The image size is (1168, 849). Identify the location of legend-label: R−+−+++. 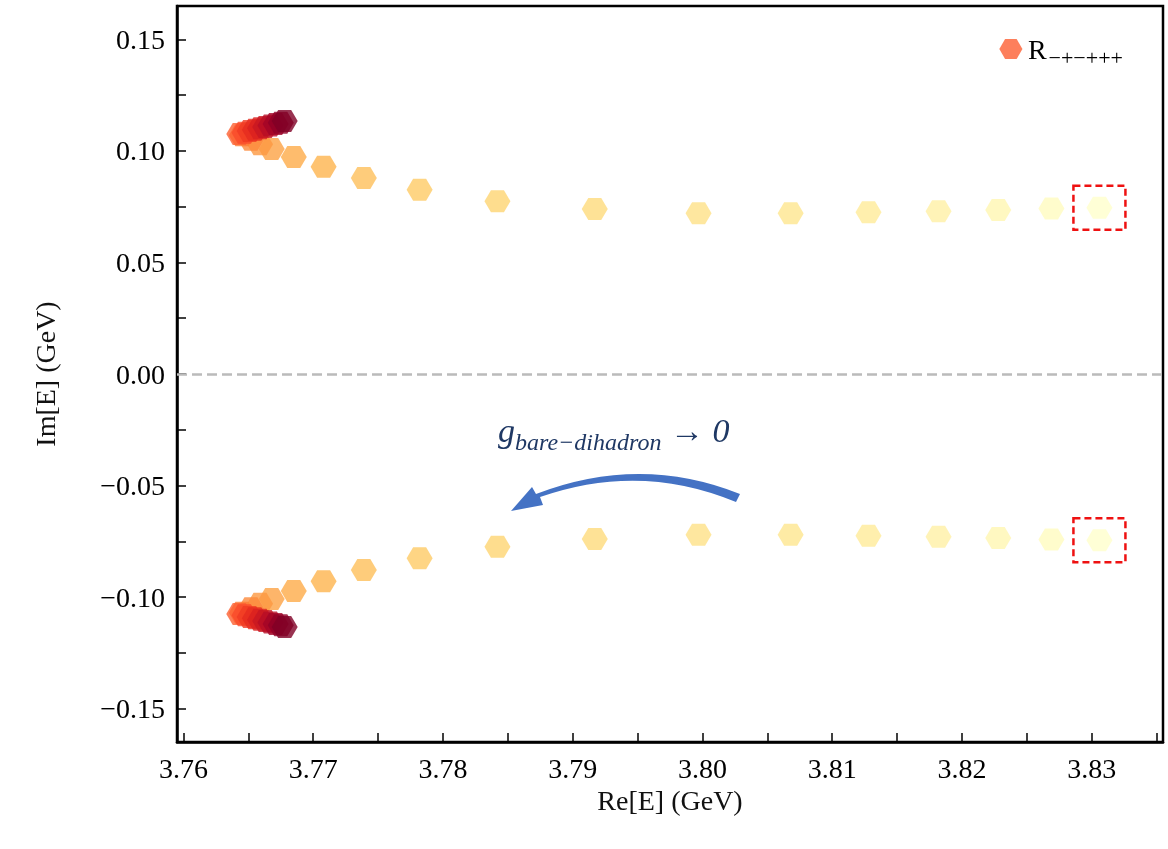
(1075, 51).